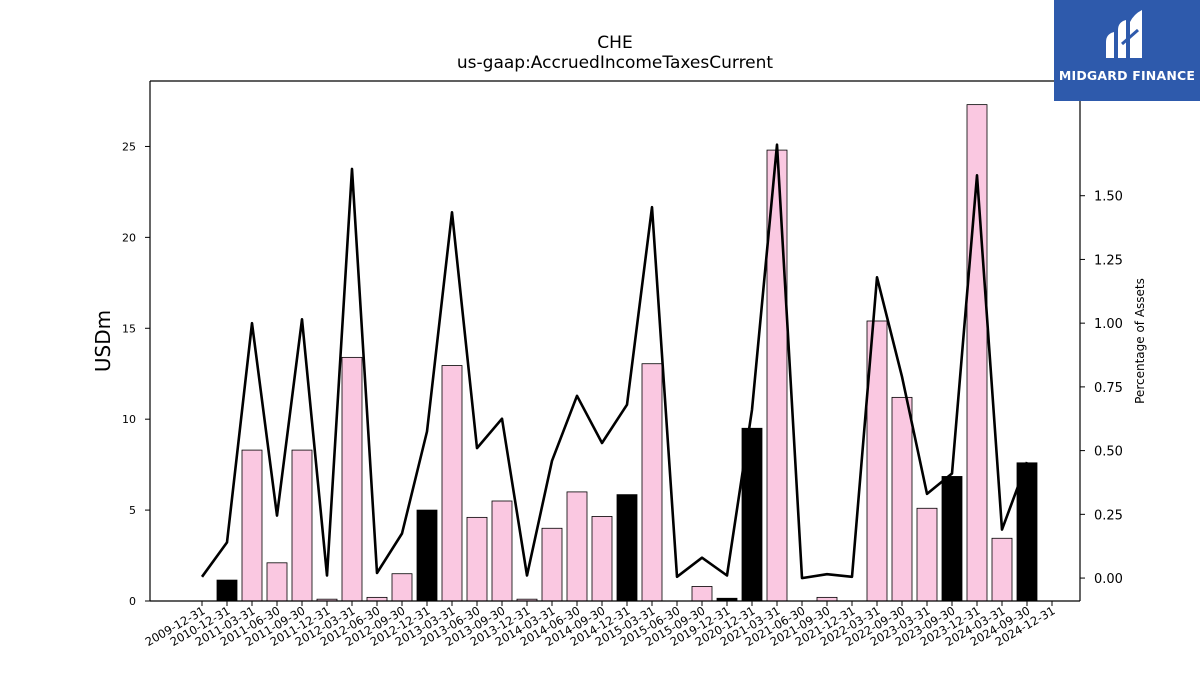 The height and width of the screenshot is (675, 1200). I want to click on y2-tick-label: 1.50, so click(1108, 197).